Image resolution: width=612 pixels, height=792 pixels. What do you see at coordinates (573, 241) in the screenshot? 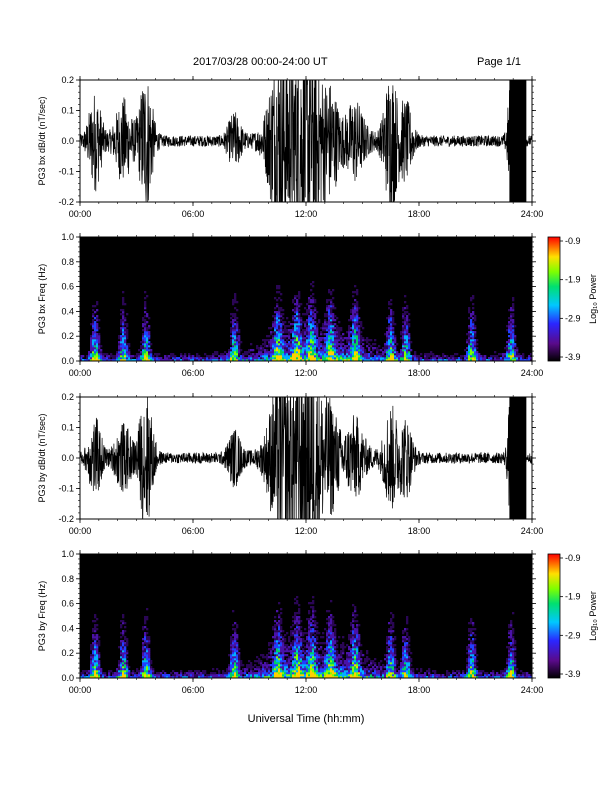
I see `colorbar-tick-label: -0.9` at bounding box center [573, 241].